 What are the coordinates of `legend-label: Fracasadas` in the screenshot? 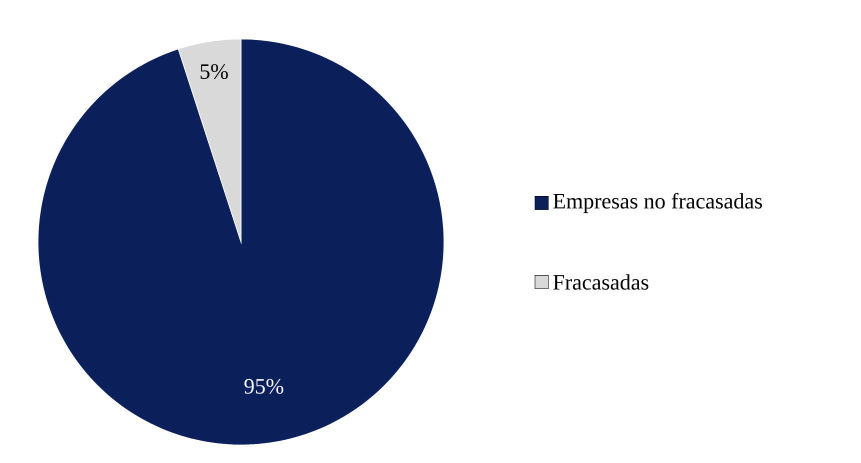 It's located at (600, 282).